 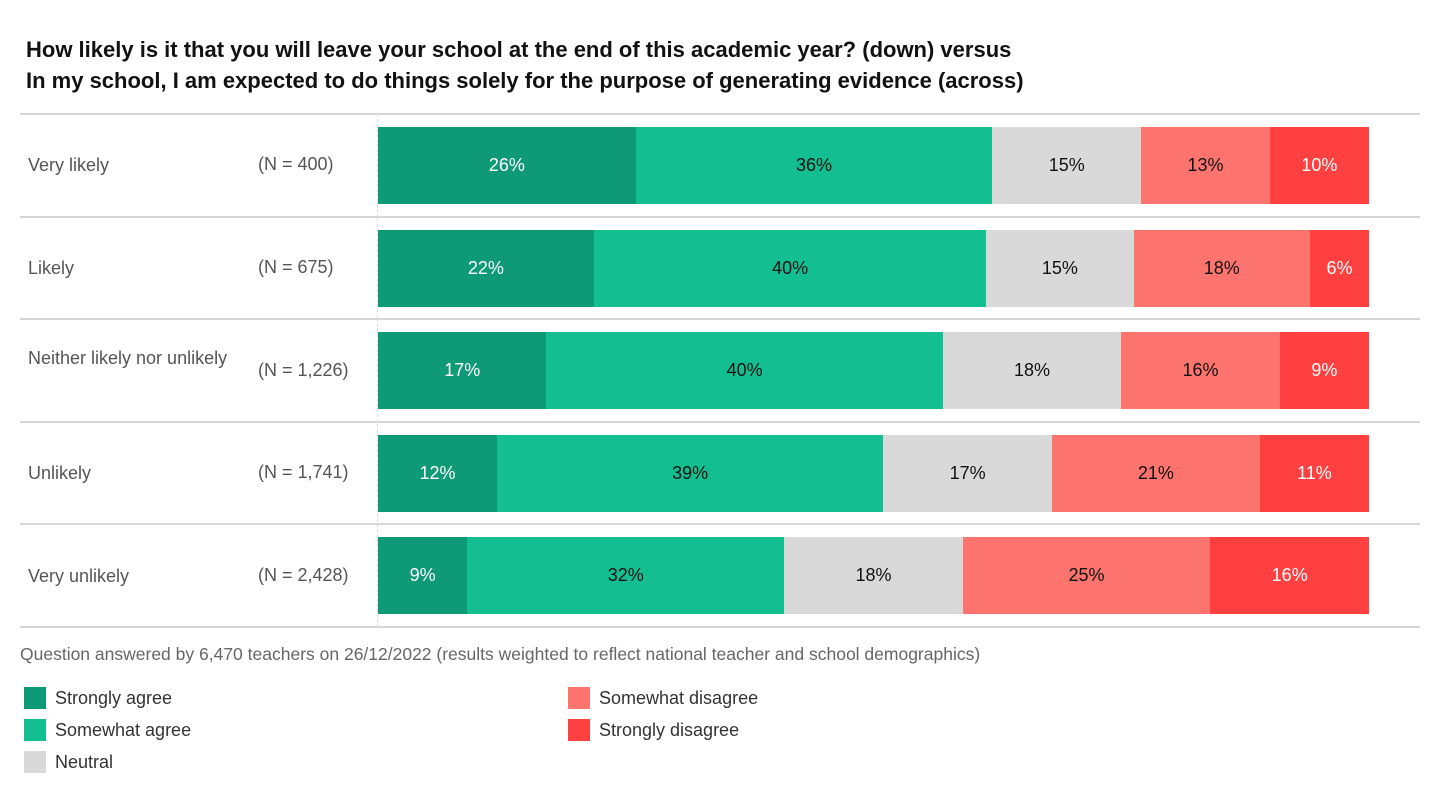 I want to click on data-label: 26%, so click(x=506, y=165).